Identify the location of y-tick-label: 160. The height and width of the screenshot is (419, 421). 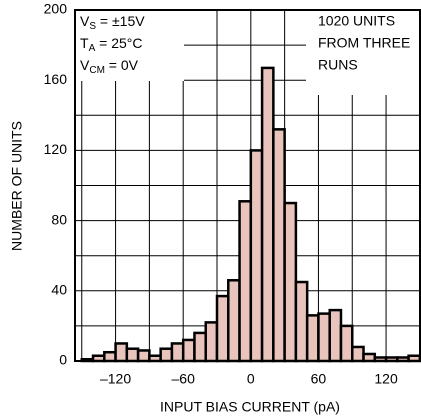
(56, 79).